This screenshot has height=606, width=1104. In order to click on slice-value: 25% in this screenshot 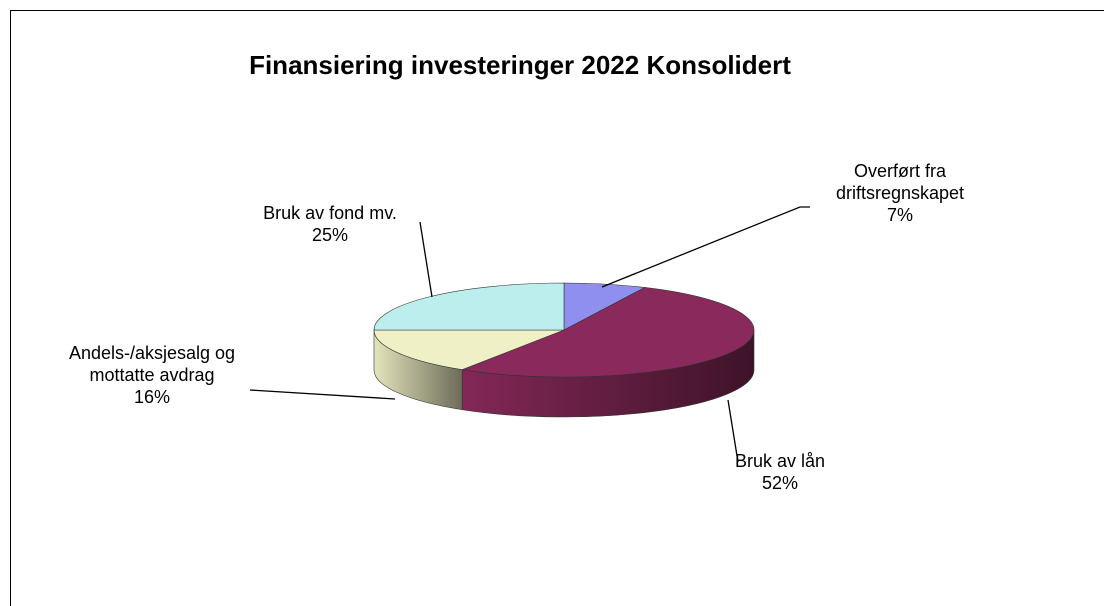, I will do `click(330, 235)`.